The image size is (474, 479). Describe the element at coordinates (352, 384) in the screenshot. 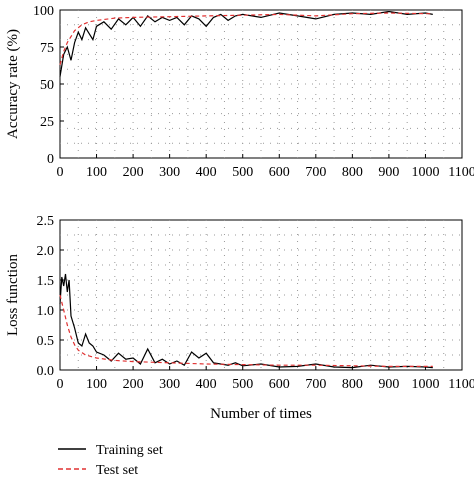

I see `loss-x-tick-label: 800` at that location.